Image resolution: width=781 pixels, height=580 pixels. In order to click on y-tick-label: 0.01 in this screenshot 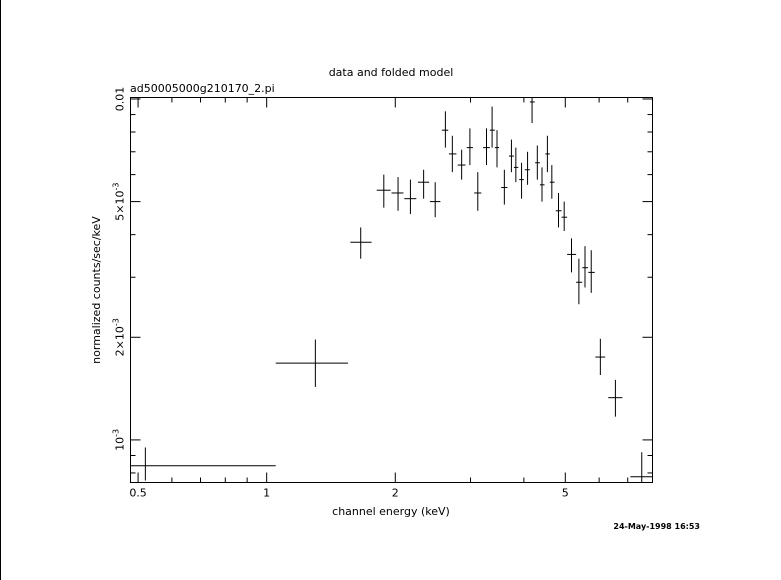, I will do `click(120, 99)`.